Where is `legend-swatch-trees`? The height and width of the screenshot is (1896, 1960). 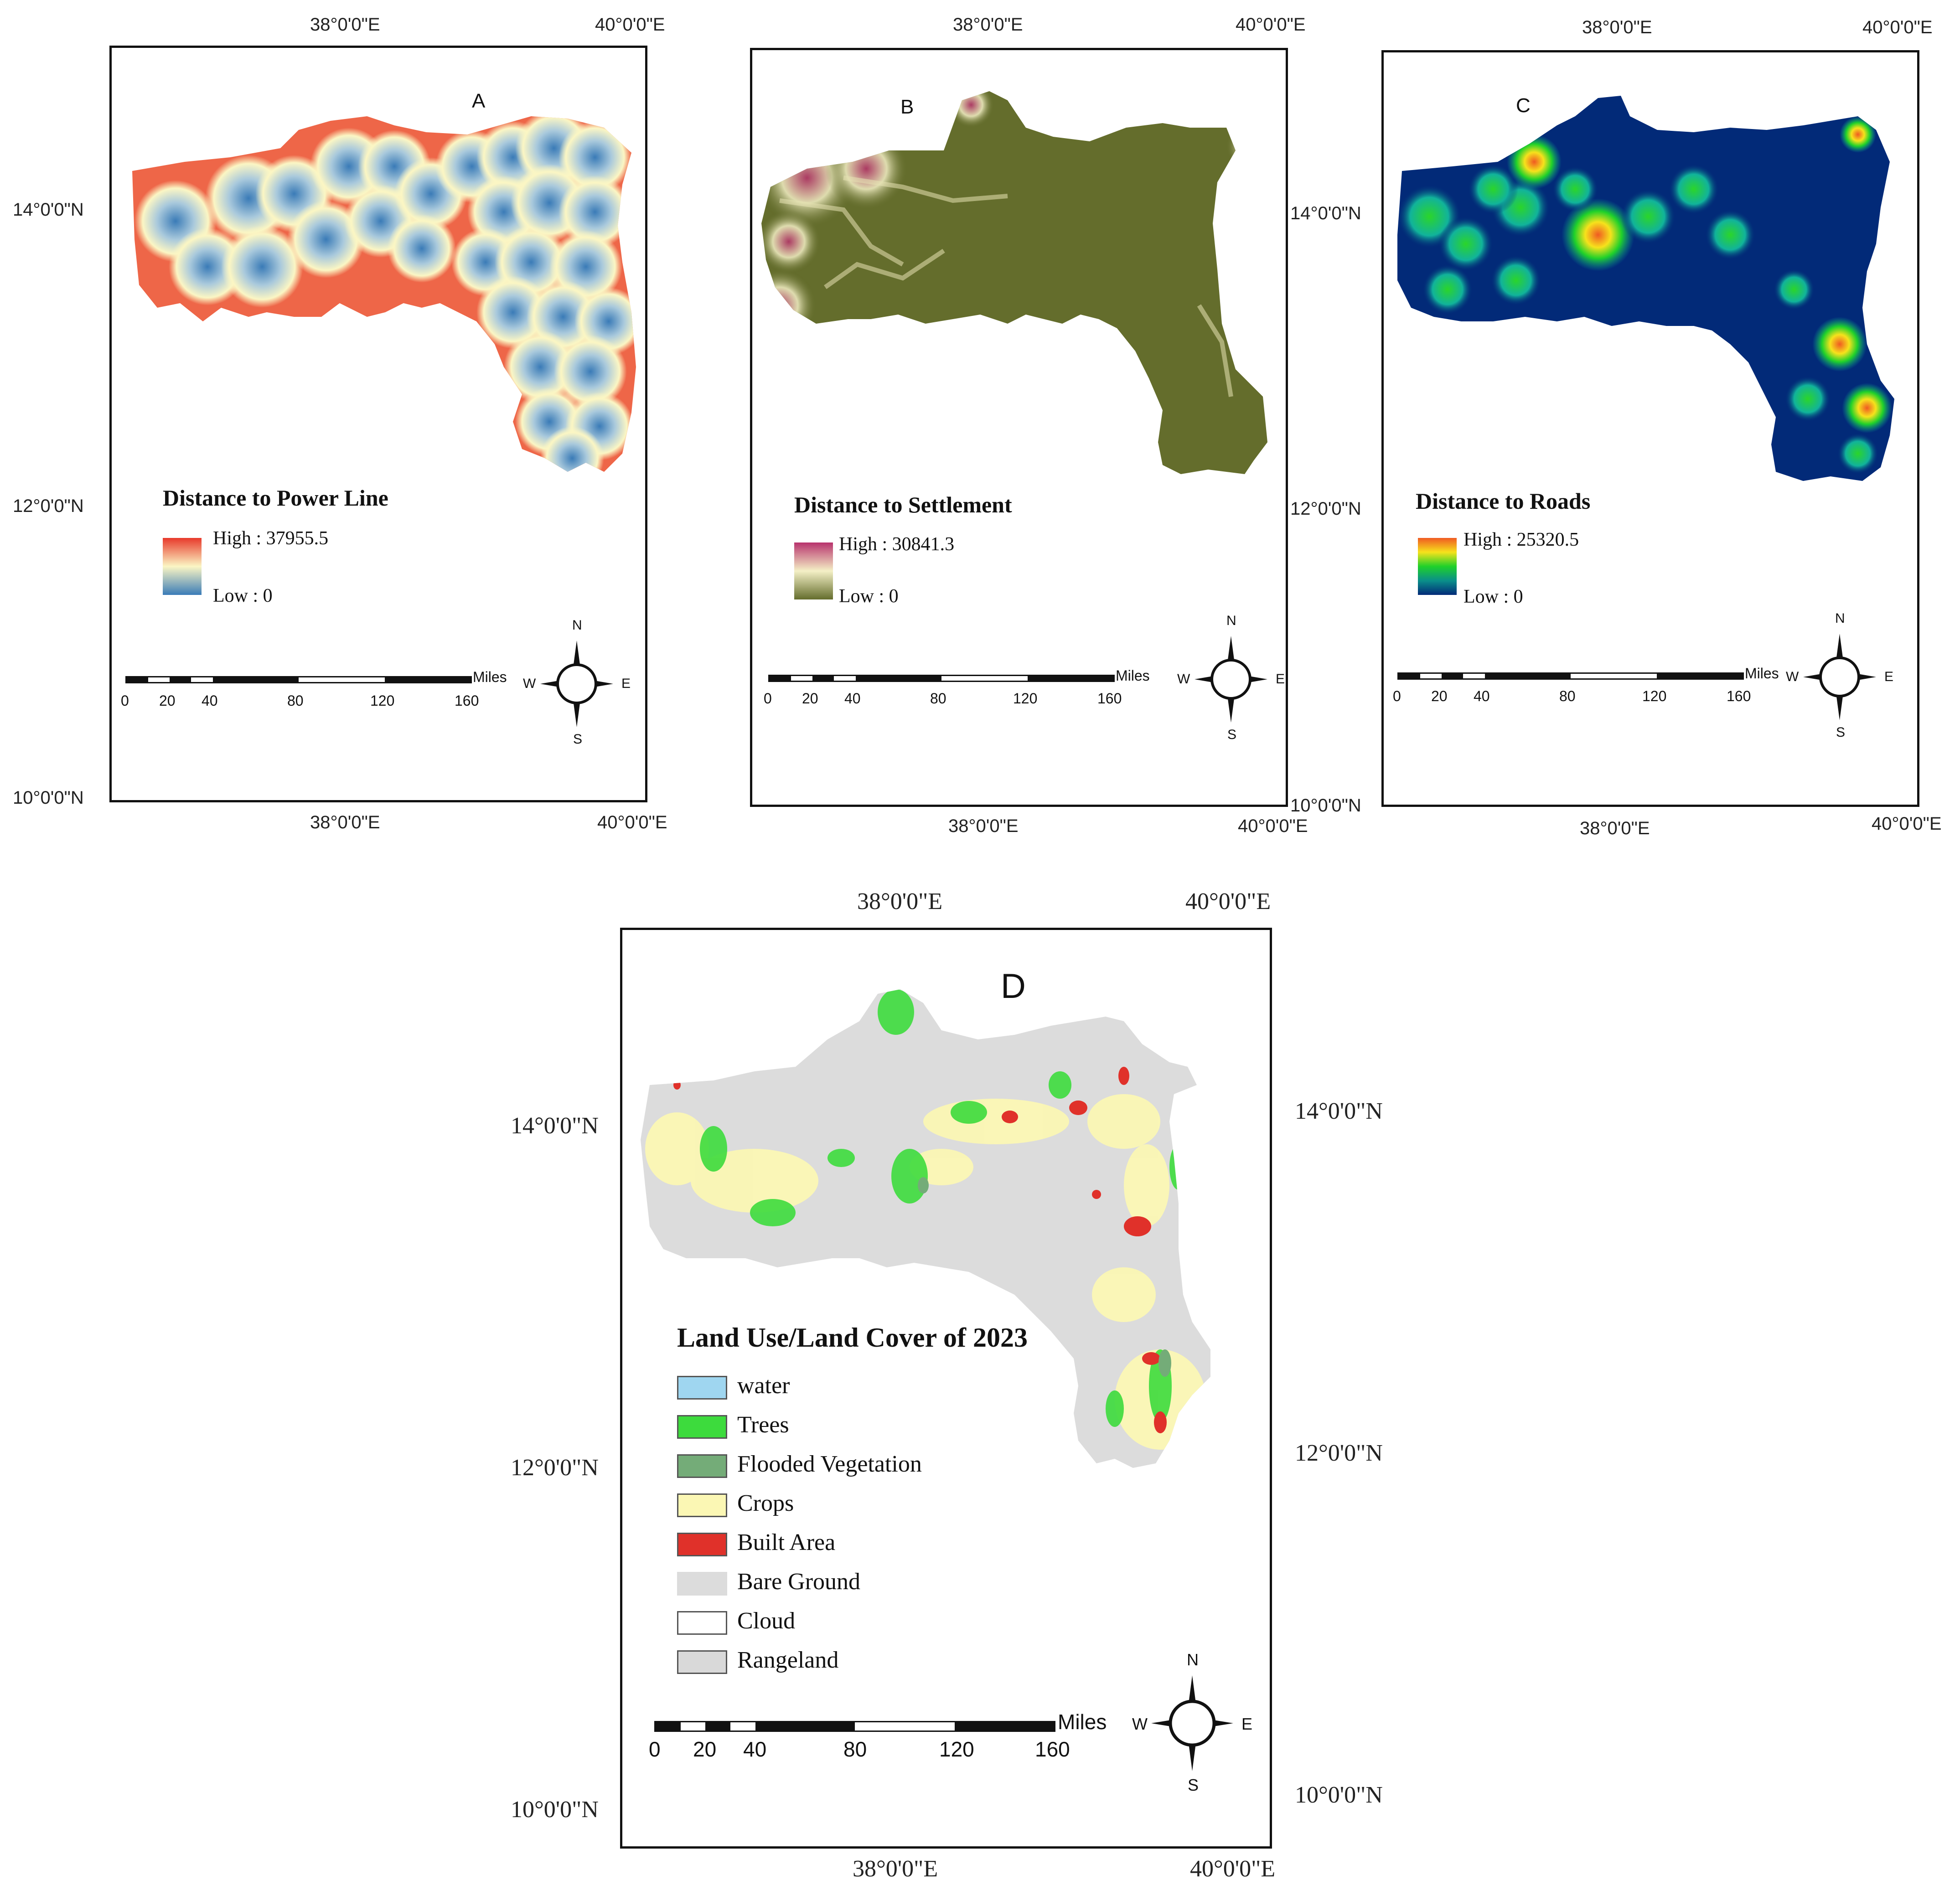
legend-swatch-trees is located at coordinates (702, 1427).